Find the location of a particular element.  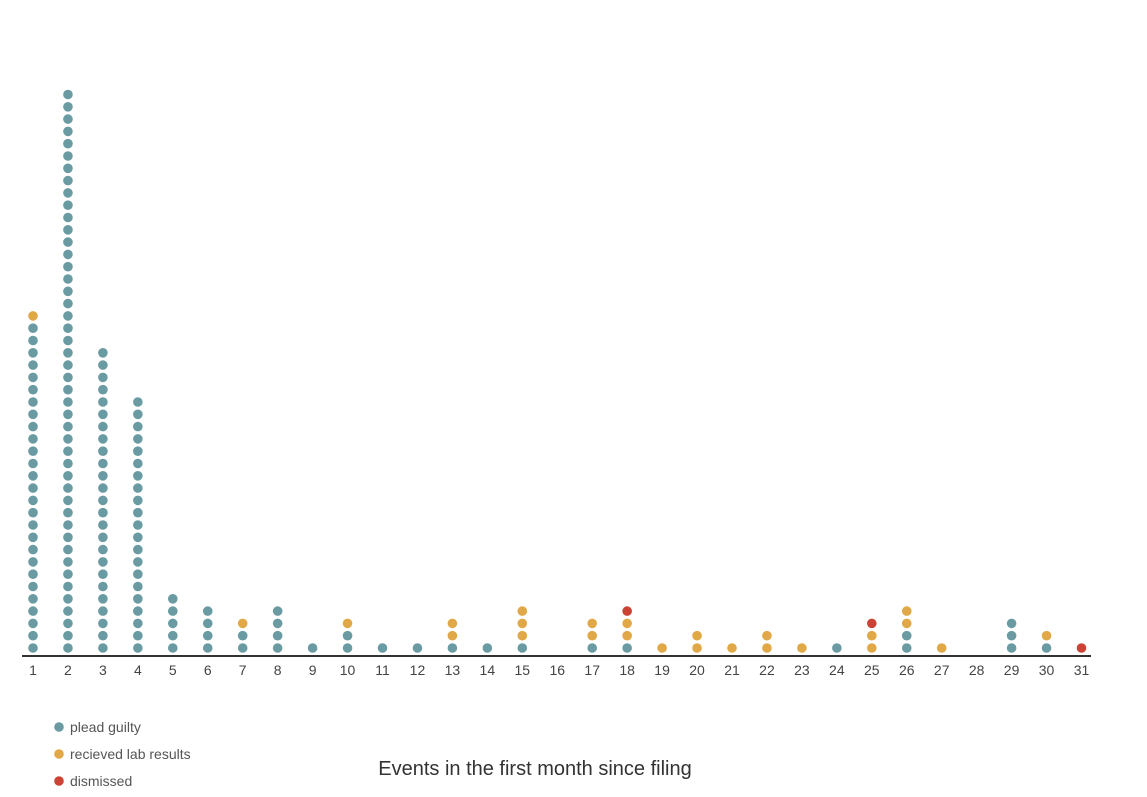

x-tick-label: 10 is located at coordinates (348, 670).